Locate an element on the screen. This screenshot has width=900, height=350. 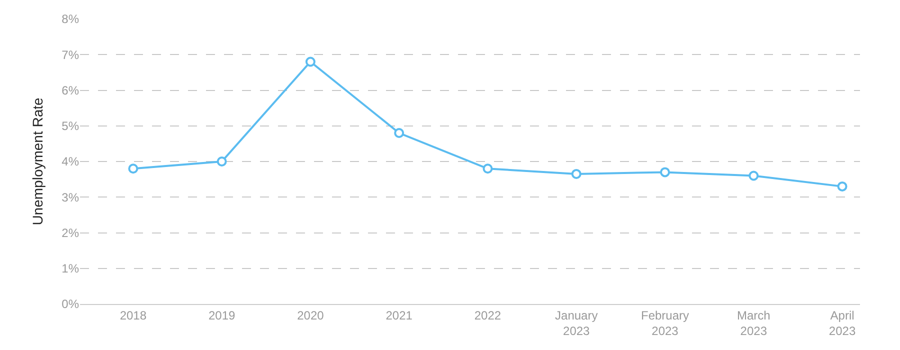
y-tick-label: 7% is located at coordinates (71, 55).